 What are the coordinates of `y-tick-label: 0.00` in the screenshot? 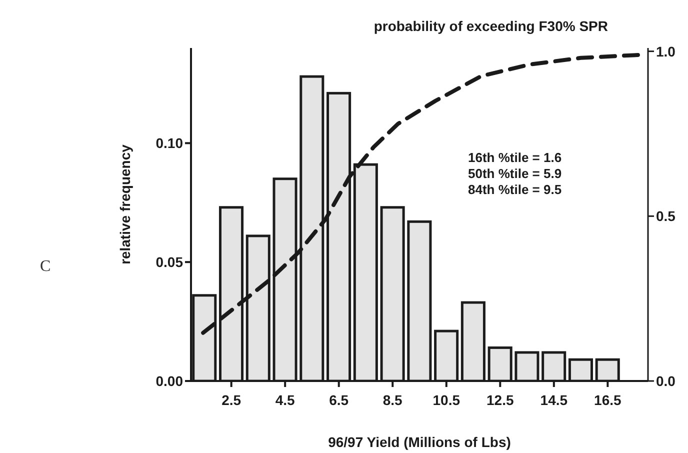 It's located at (170, 380).